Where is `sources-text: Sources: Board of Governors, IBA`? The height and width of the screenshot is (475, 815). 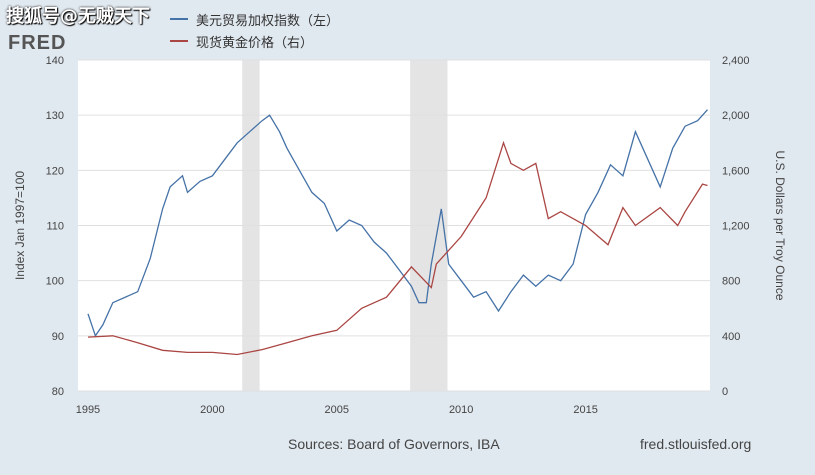
sources-text: Sources: Board of Governors, IBA is located at coordinates (394, 444).